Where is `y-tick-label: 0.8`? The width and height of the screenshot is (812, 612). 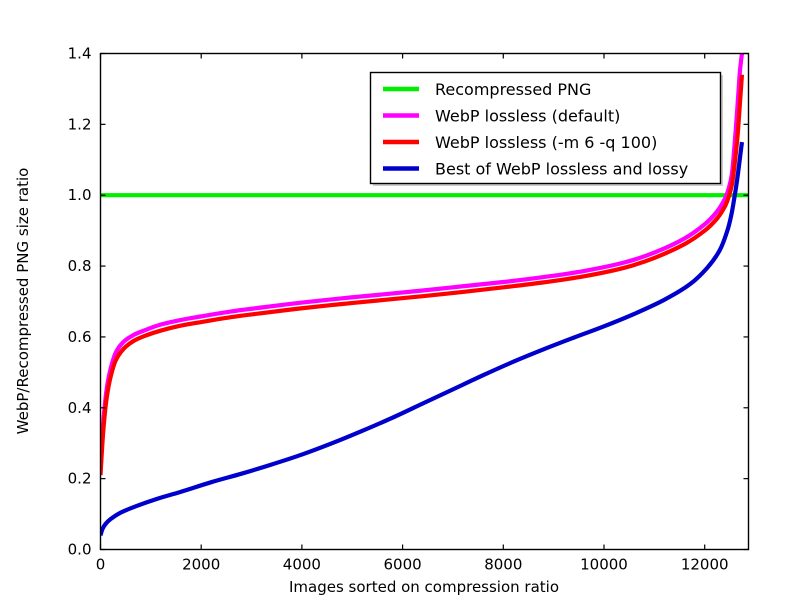 y-tick-label: 0.8 is located at coordinates (80, 266).